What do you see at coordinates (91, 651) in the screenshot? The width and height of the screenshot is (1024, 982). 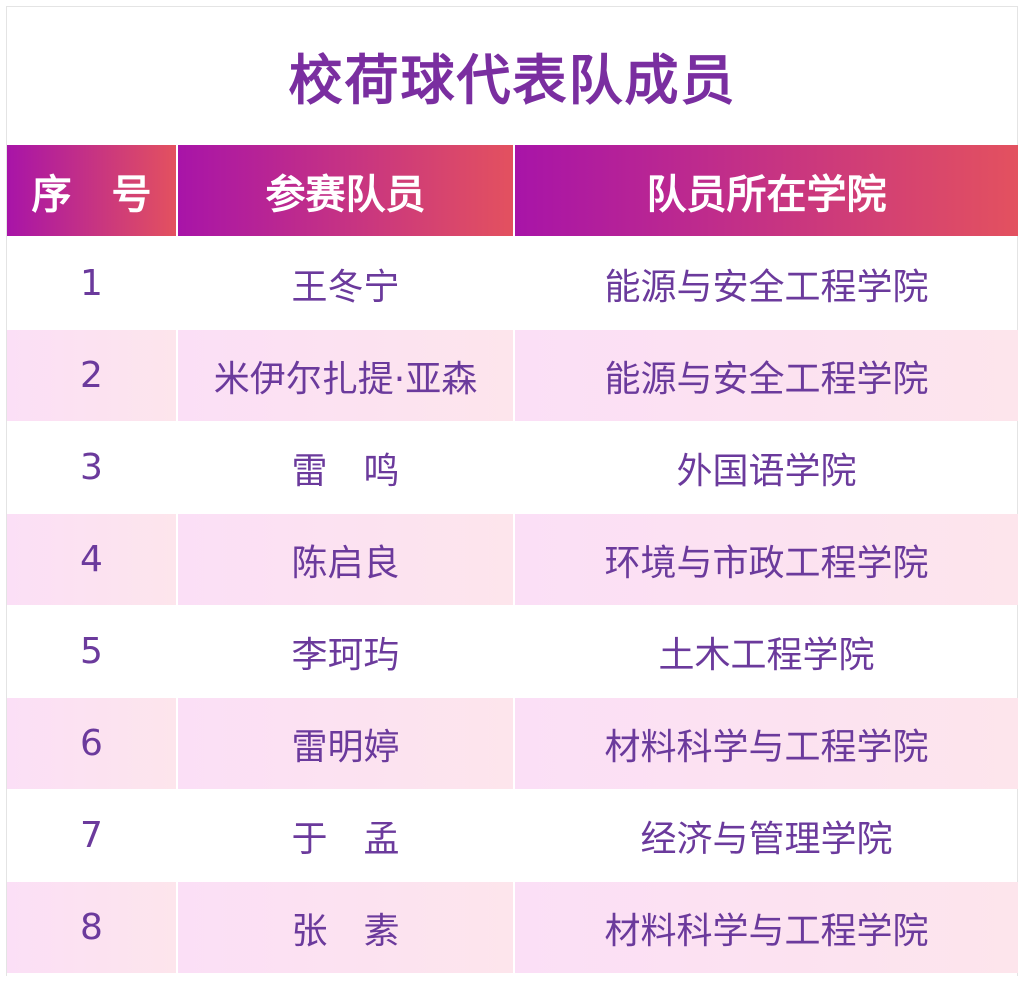 I see `row-number: 5` at bounding box center [91, 651].